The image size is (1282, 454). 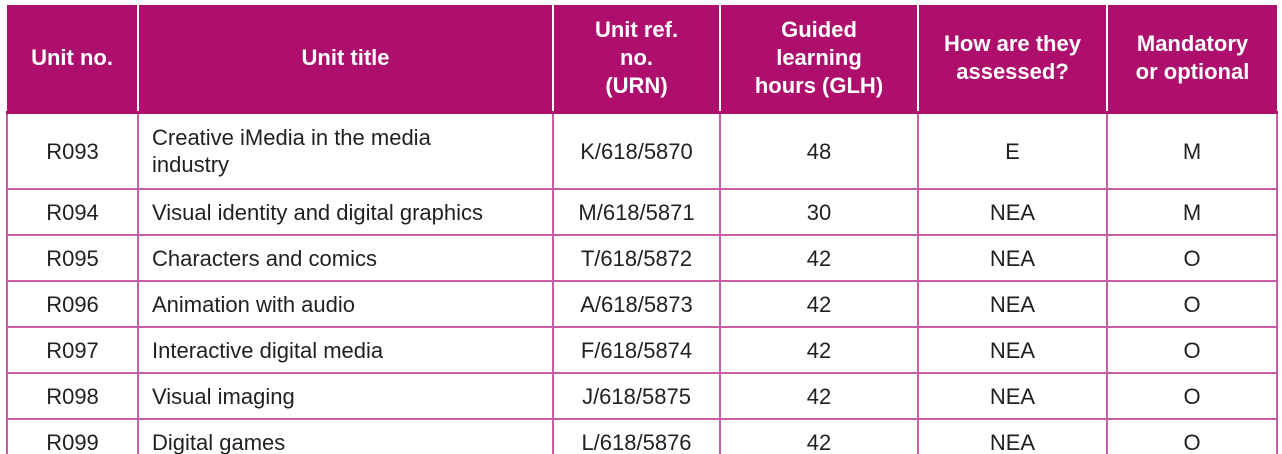 I want to click on cell-urn: A/618/5873, so click(x=636, y=304).